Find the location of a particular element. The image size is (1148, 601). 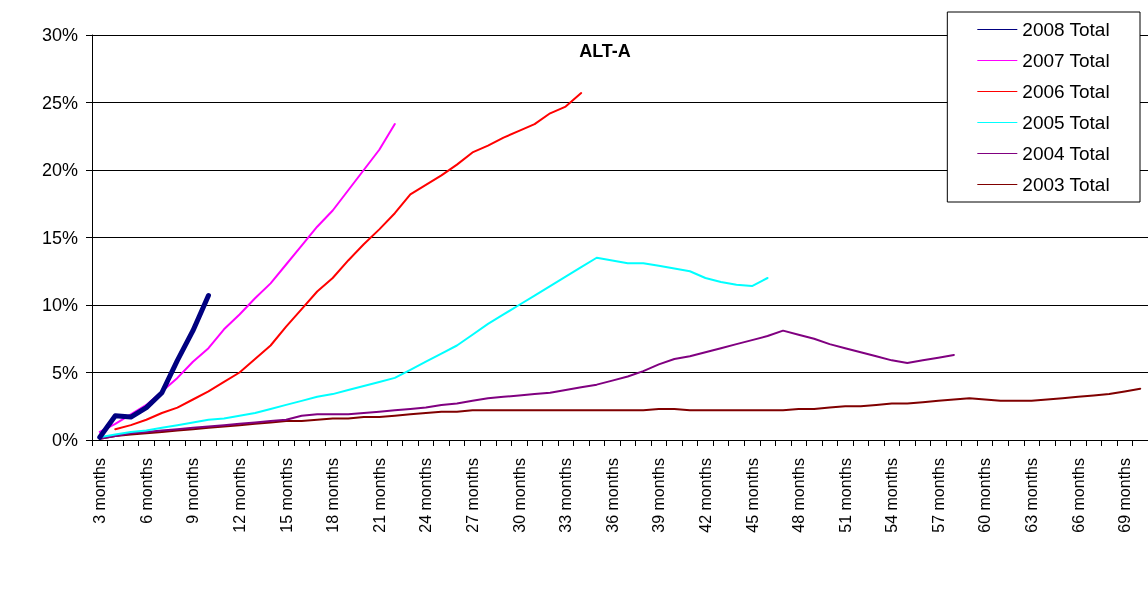

x-tick-label: 45 months is located at coordinates (752, 495).